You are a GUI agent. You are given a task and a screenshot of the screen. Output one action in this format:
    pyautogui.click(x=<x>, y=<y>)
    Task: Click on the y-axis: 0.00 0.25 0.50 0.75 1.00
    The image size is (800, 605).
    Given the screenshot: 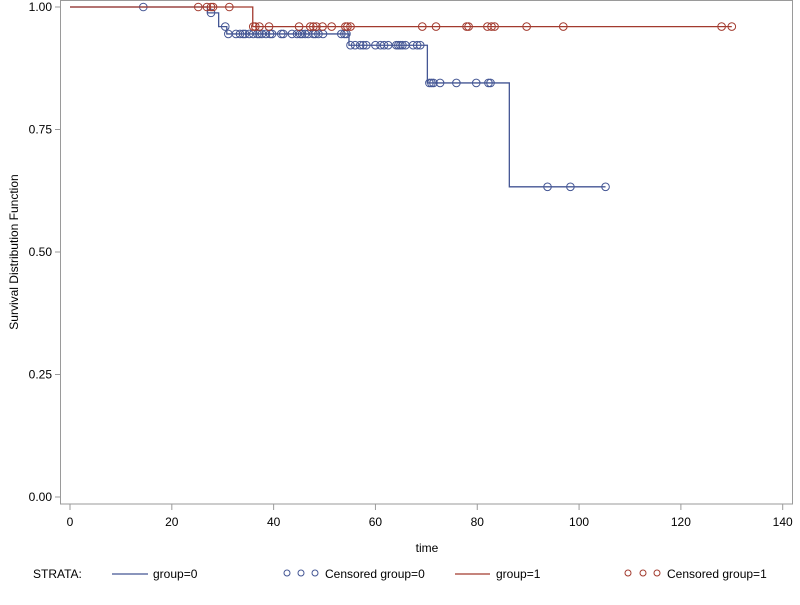 What is the action you would take?
    pyautogui.click(x=45, y=252)
    